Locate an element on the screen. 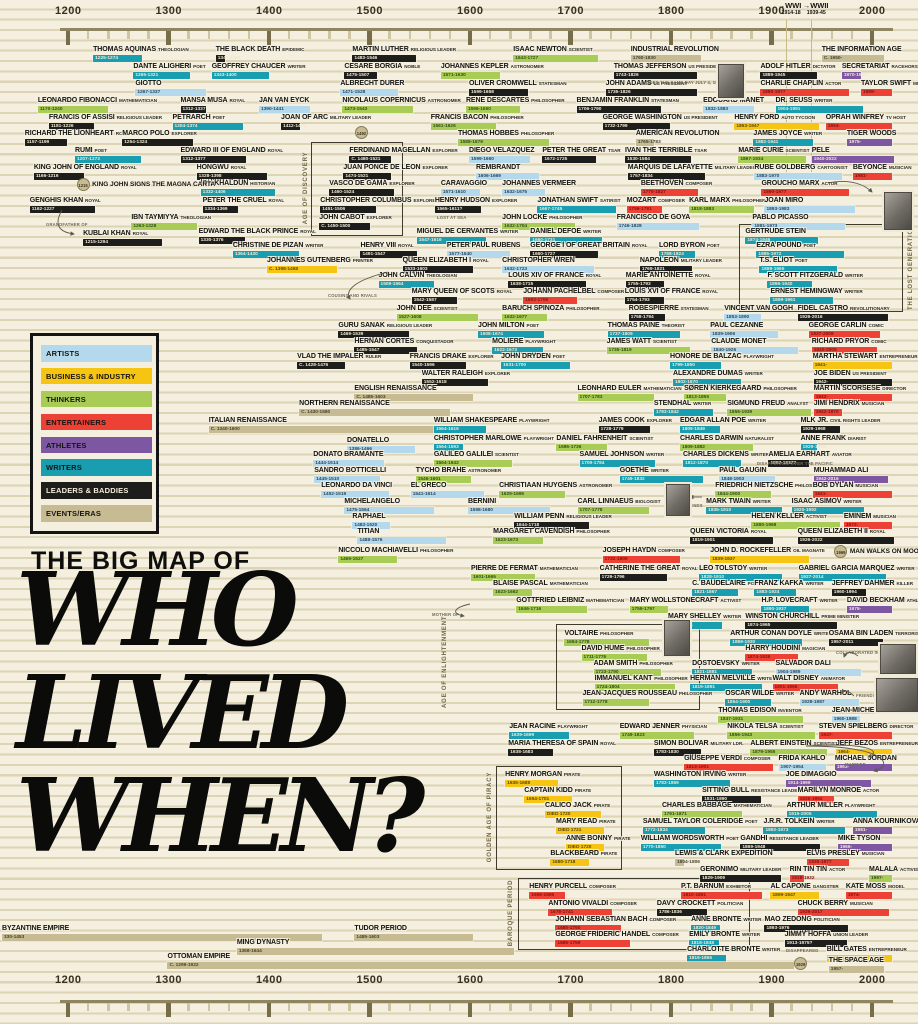  entry-role-label: DIRECTOR is located at coordinates (894, 388).